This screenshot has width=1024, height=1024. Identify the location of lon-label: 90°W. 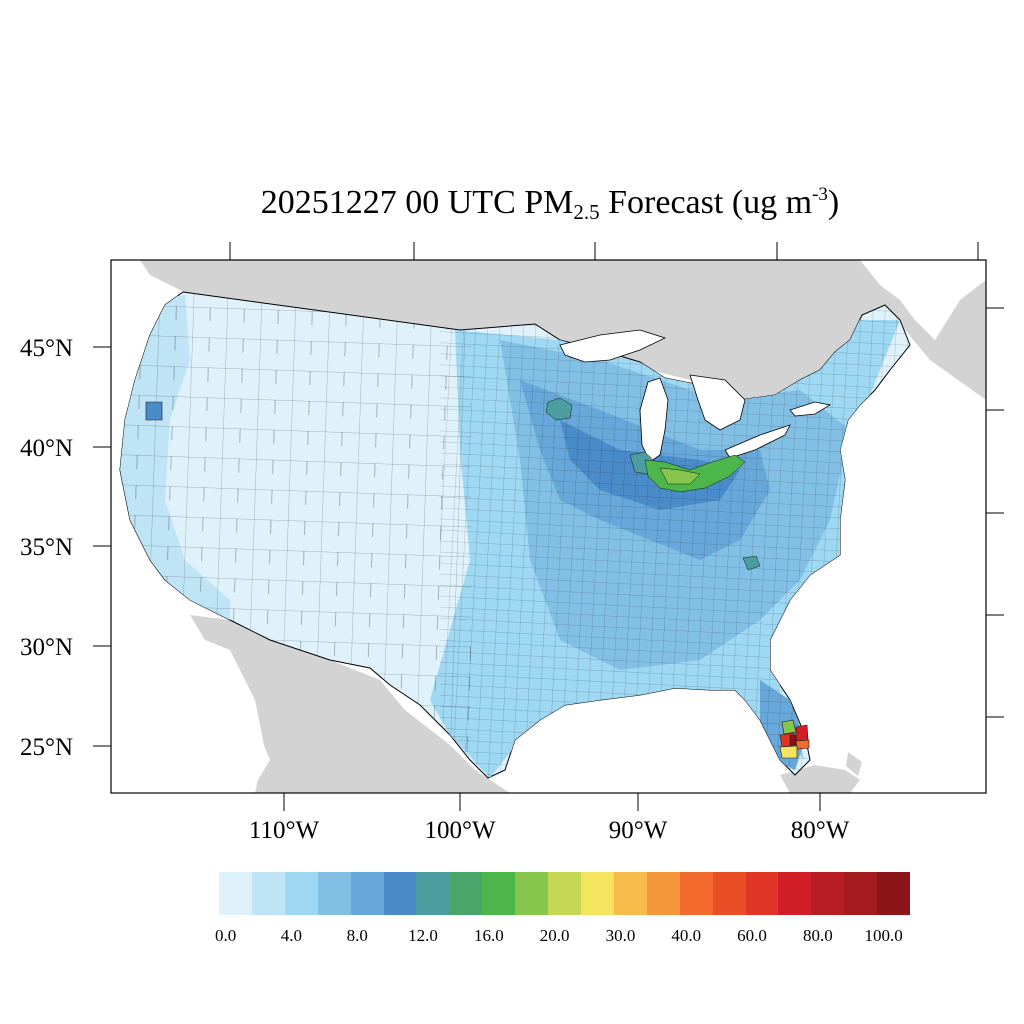
(638, 830).